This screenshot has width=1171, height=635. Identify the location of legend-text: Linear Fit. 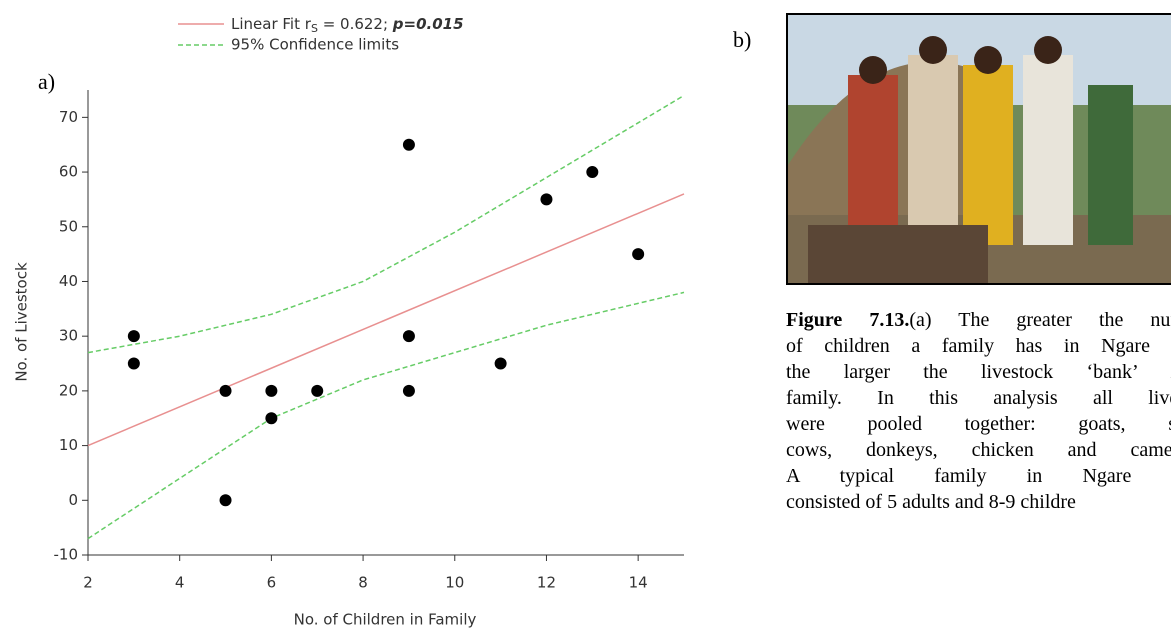
(265, 24).